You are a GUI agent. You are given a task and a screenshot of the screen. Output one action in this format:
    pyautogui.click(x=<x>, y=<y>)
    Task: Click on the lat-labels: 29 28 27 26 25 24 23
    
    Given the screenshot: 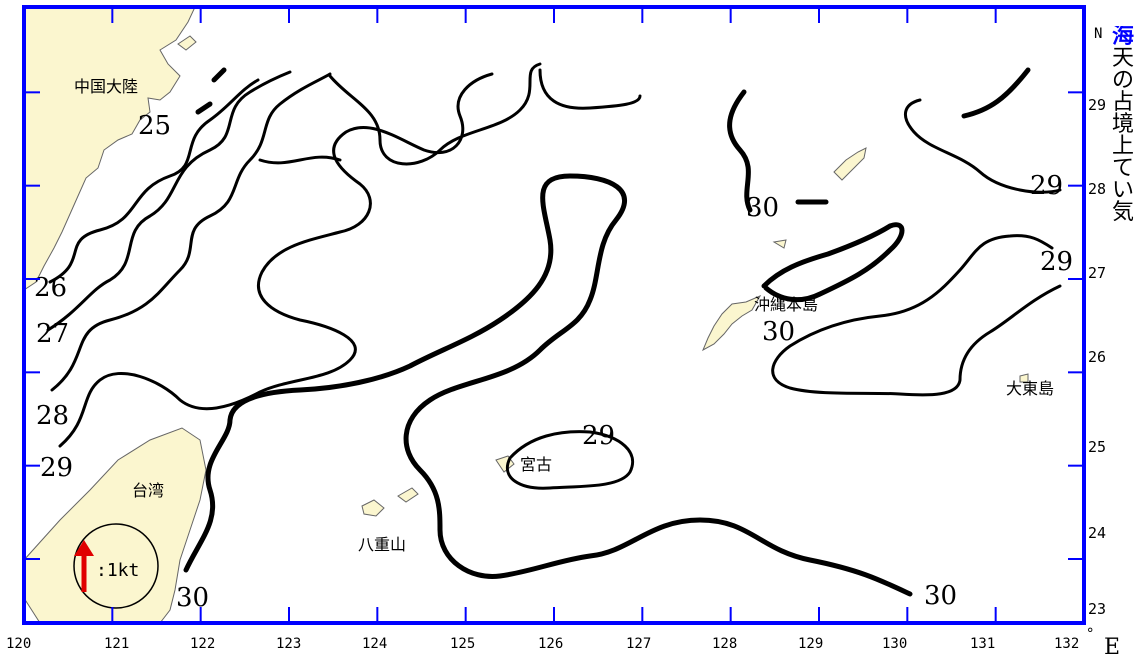 What is the action you would take?
    pyautogui.click(x=1097, y=357)
    